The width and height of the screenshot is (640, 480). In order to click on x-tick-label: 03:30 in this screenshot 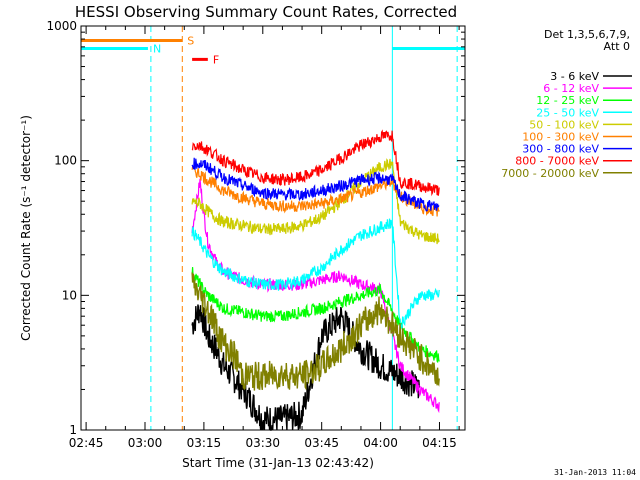, I will do `click(262, 443)`.